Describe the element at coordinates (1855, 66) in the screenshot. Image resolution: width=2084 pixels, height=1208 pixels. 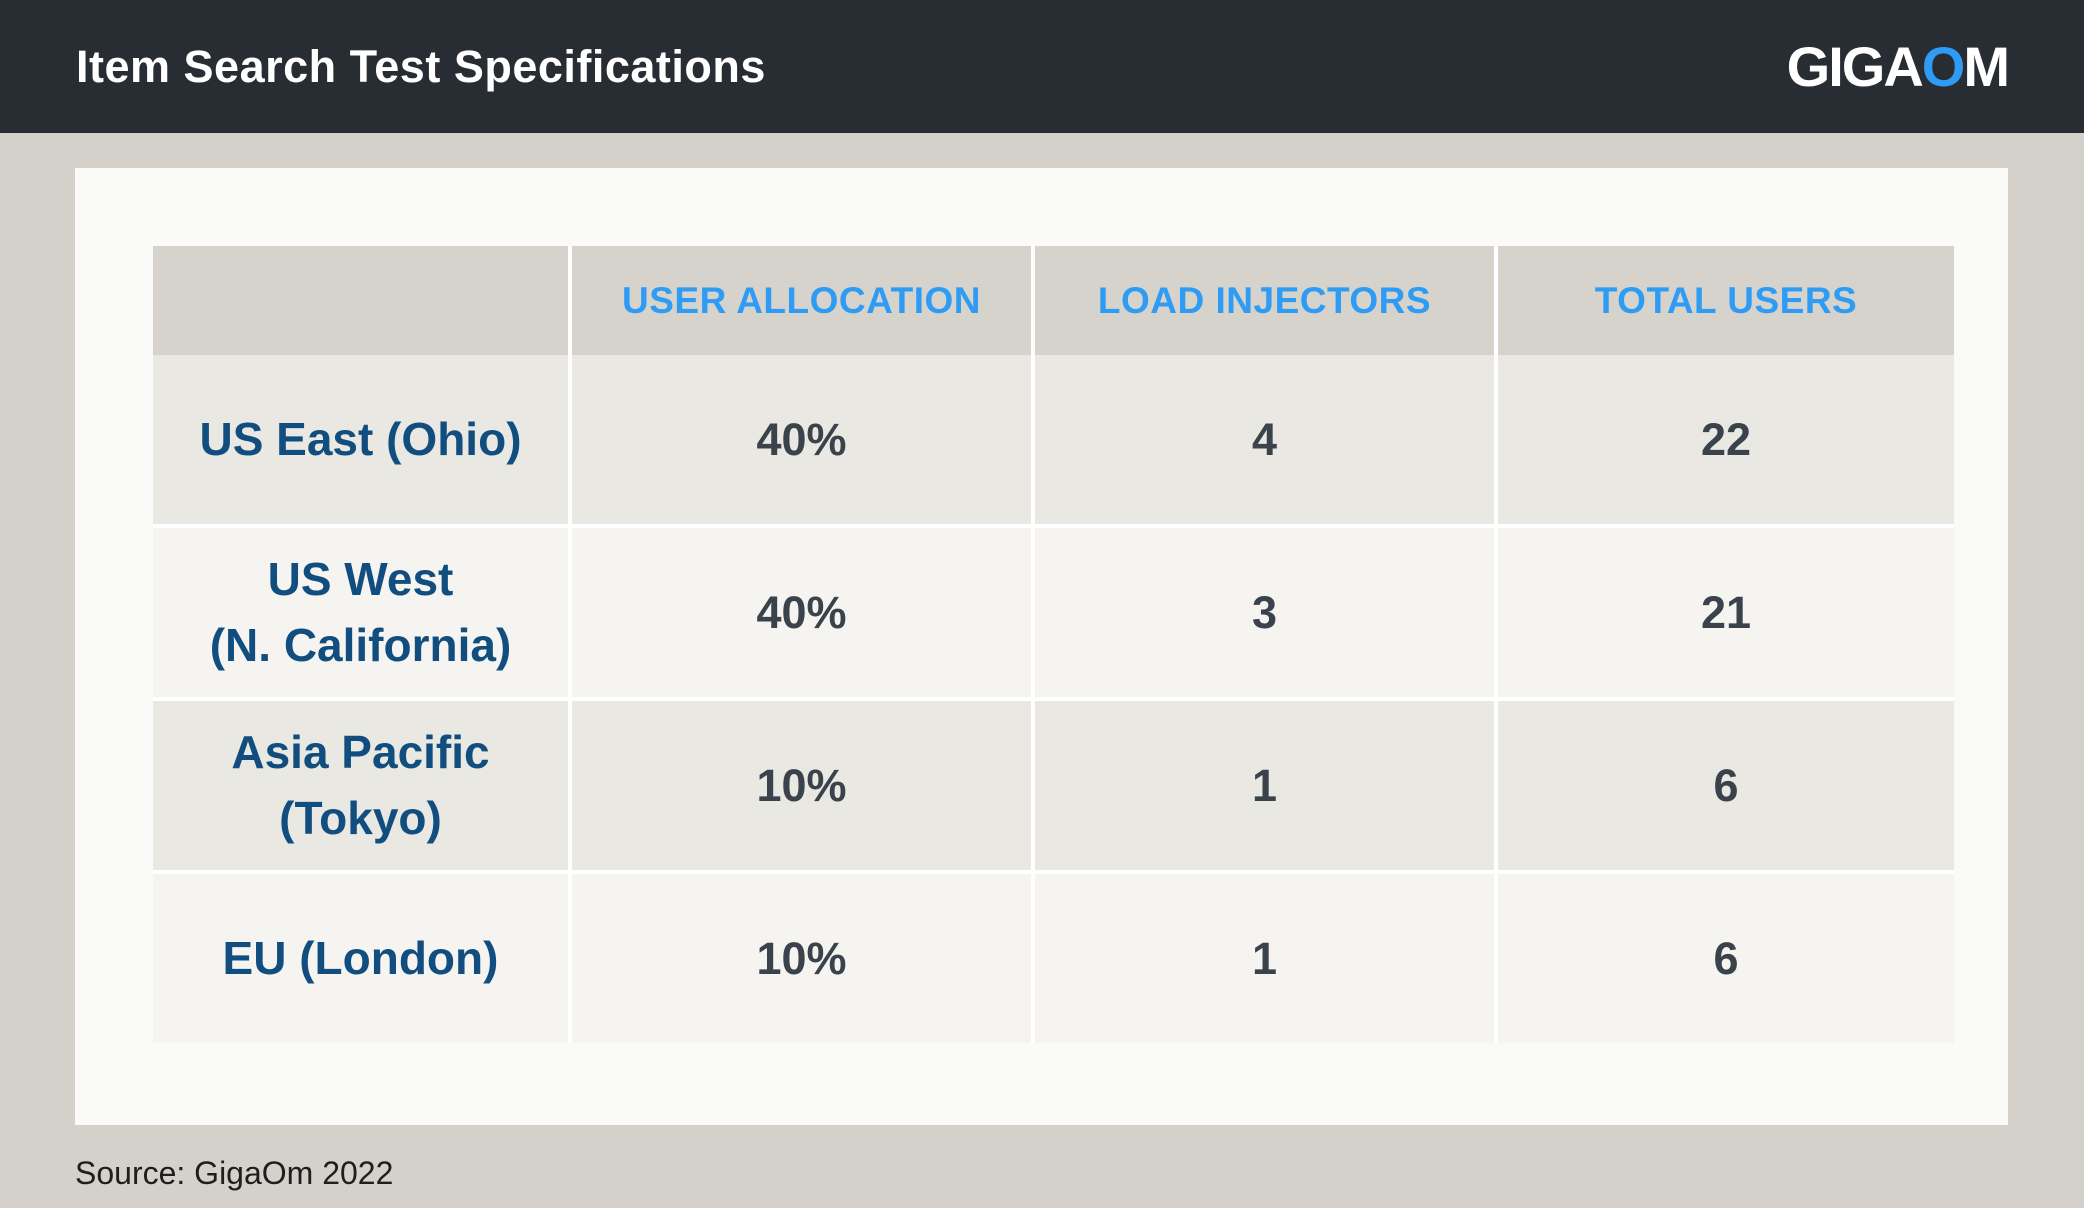
I see `logo-text-giga: GIGA` at that location.